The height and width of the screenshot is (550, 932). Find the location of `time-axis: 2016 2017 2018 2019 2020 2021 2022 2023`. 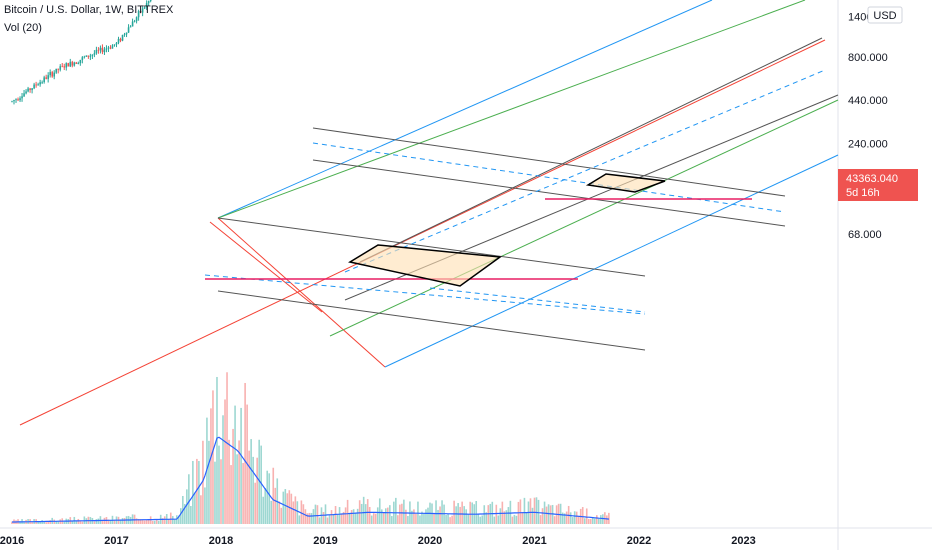

time-axis: 2016 2017 2018 2019 2020 2021 2022 2023 is located at coordinates (378, 541).